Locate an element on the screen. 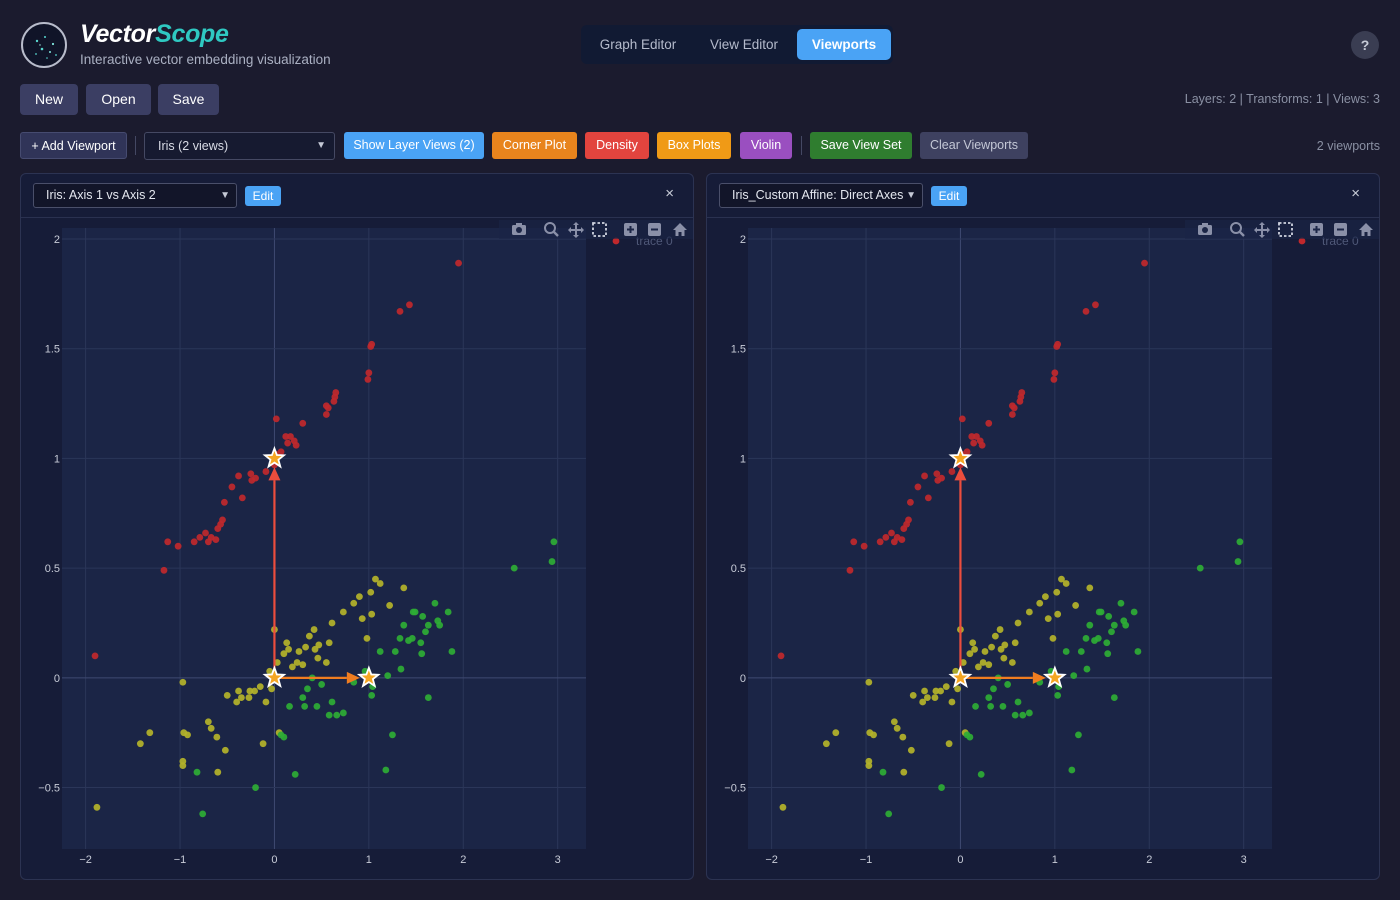 The height and width of the screenshot is (900, 1400). view-select: Iris: Axis 1 vs Axis 2 ▼ is located at coordinates (135, 195).